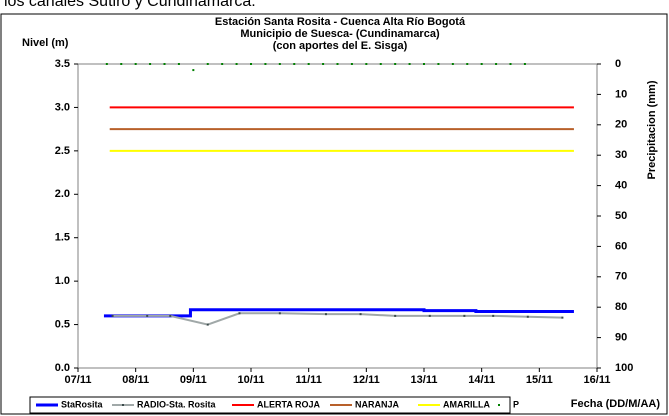  Describe the element at coordinates (539, 380) in the screenshot. I see `x-tick-label: 15/11` at that location.